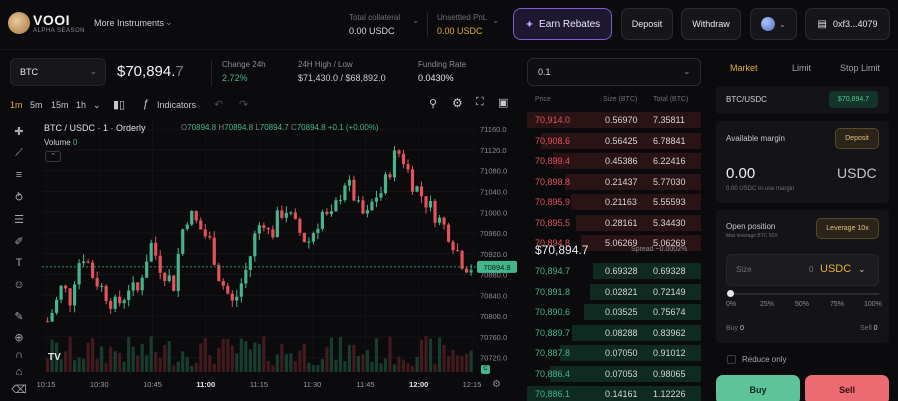  What do you see at coordinates (614, 373) in the screenshot?
I see `bid-row: 70,886.4 0.07053 0.98065` at bounding box center [614, 373].